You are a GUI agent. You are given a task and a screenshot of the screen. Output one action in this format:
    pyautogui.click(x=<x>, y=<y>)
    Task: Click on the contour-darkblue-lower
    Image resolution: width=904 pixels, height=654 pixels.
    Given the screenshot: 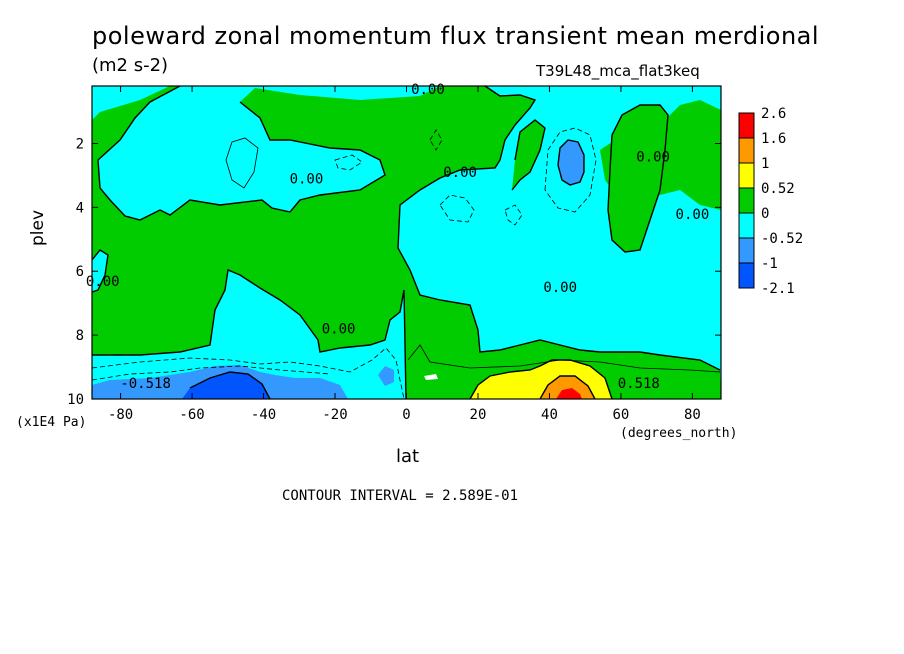 What is the action you would take?
    pyautogui.click(x=230, y=385)
    